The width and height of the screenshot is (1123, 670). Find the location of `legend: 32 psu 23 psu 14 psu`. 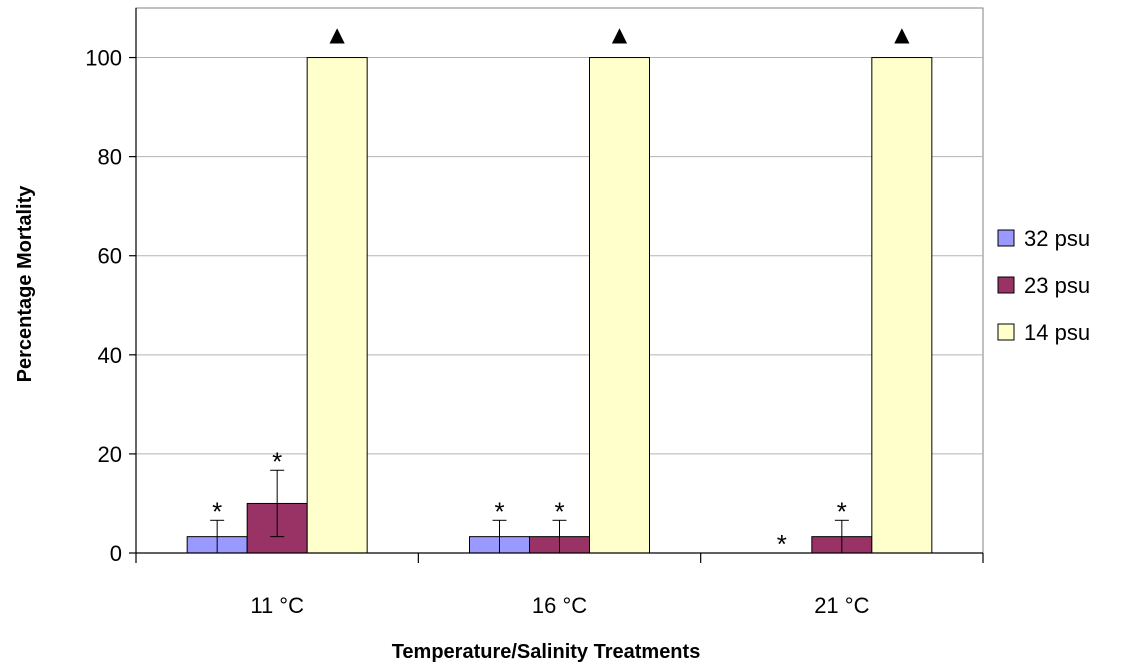

legend: 32 psu 23 psu 14 psu is located at coordinates (1043, 285).